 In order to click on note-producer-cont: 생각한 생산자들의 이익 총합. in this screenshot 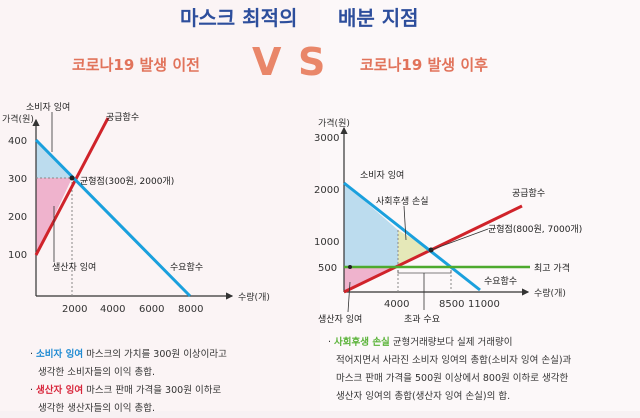, I will do `click(96, 408)`.